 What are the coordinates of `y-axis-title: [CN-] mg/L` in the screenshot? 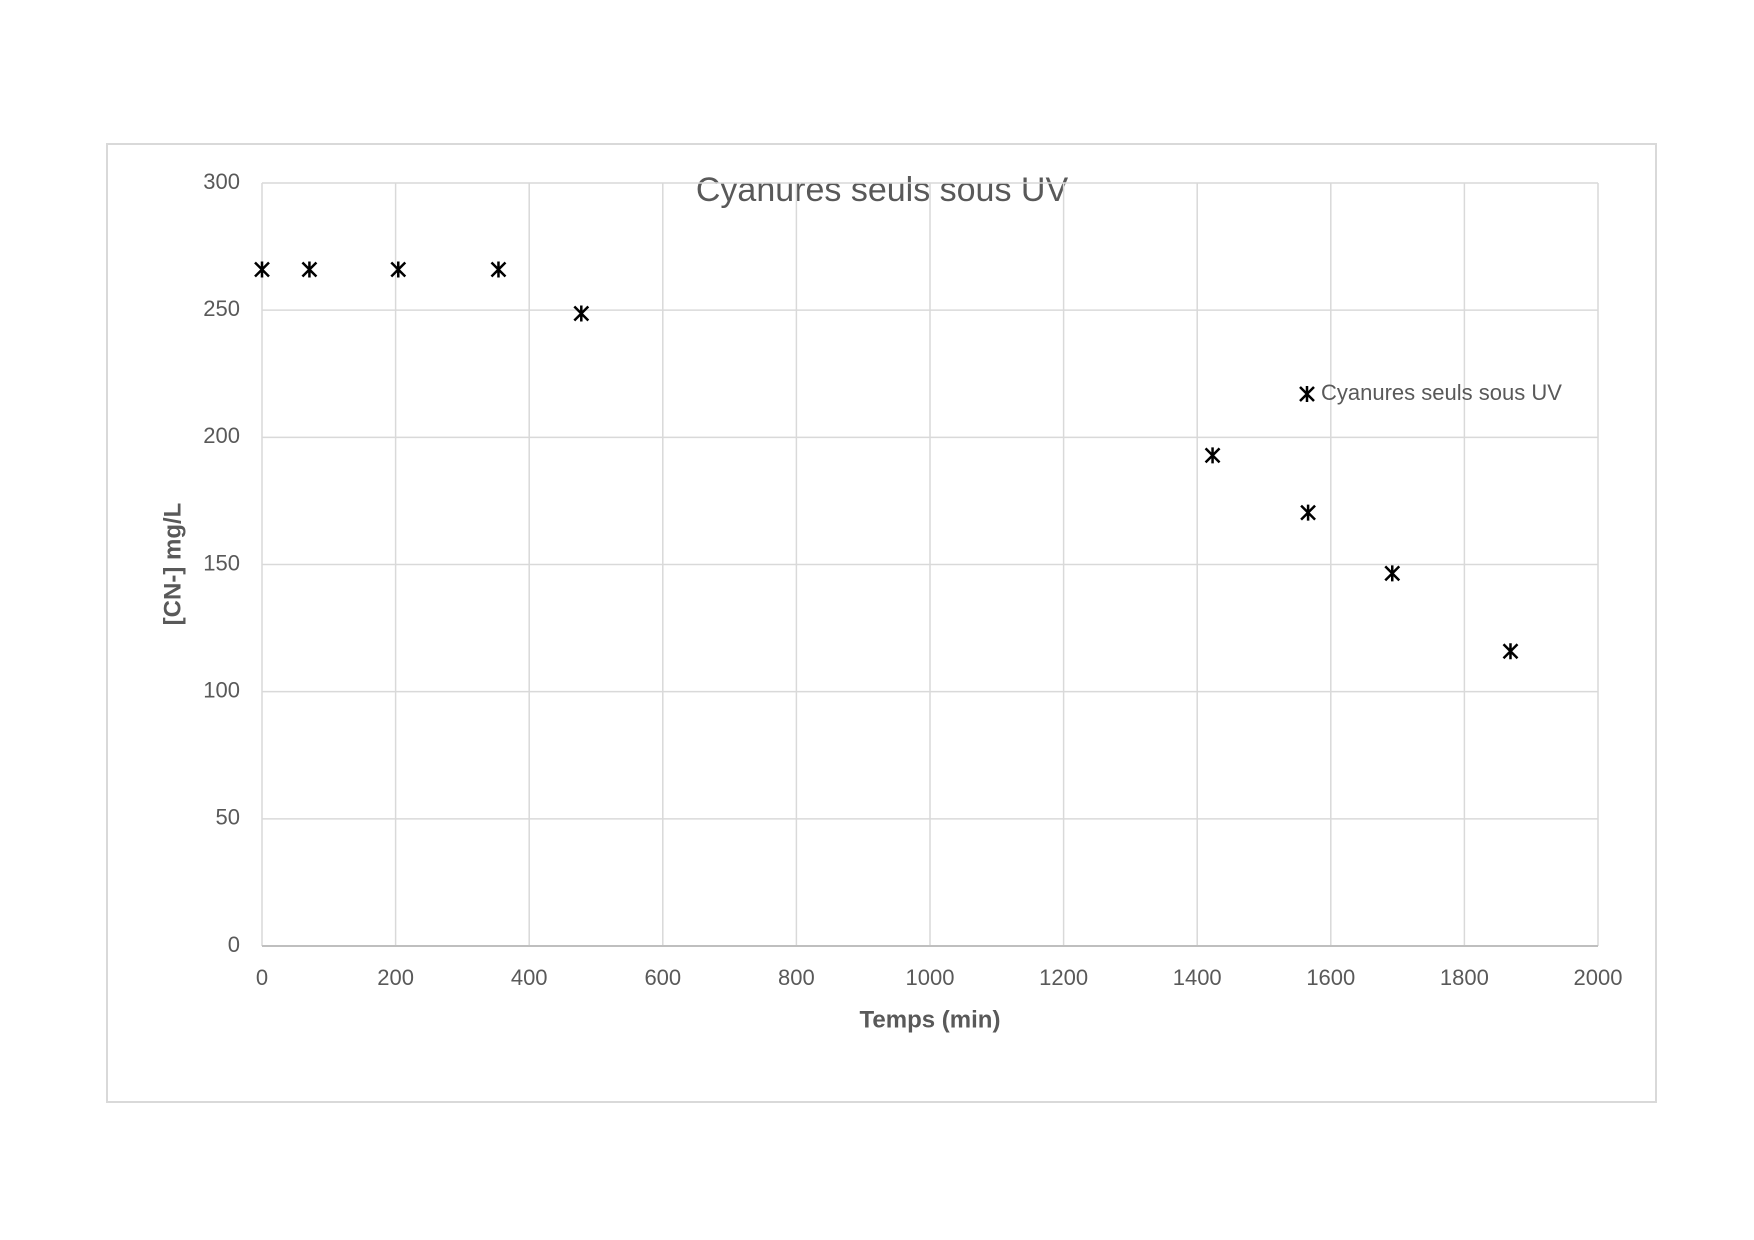 It's located at (172, 564).